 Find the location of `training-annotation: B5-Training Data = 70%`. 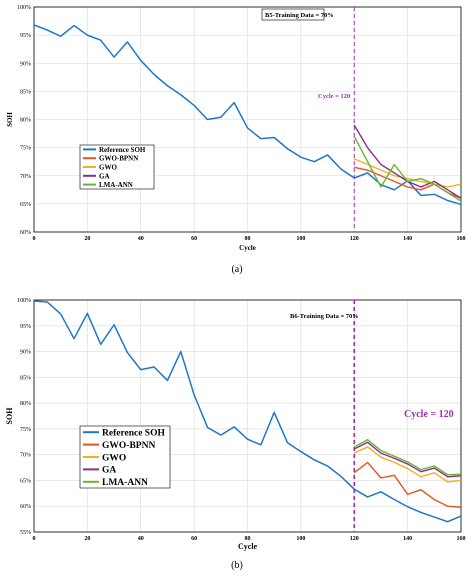

training-annotation: B5-Training Data = 70% is located at coordinates (297, 14).